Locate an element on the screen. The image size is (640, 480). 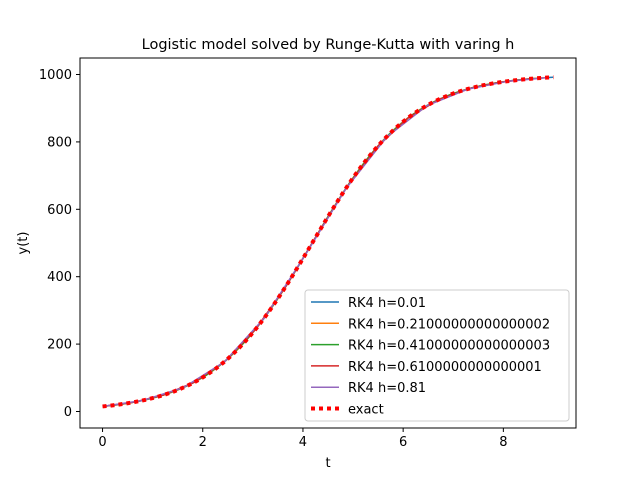
legend-label-4: RK4 h=0.81 is located at coordinates (387, 388).